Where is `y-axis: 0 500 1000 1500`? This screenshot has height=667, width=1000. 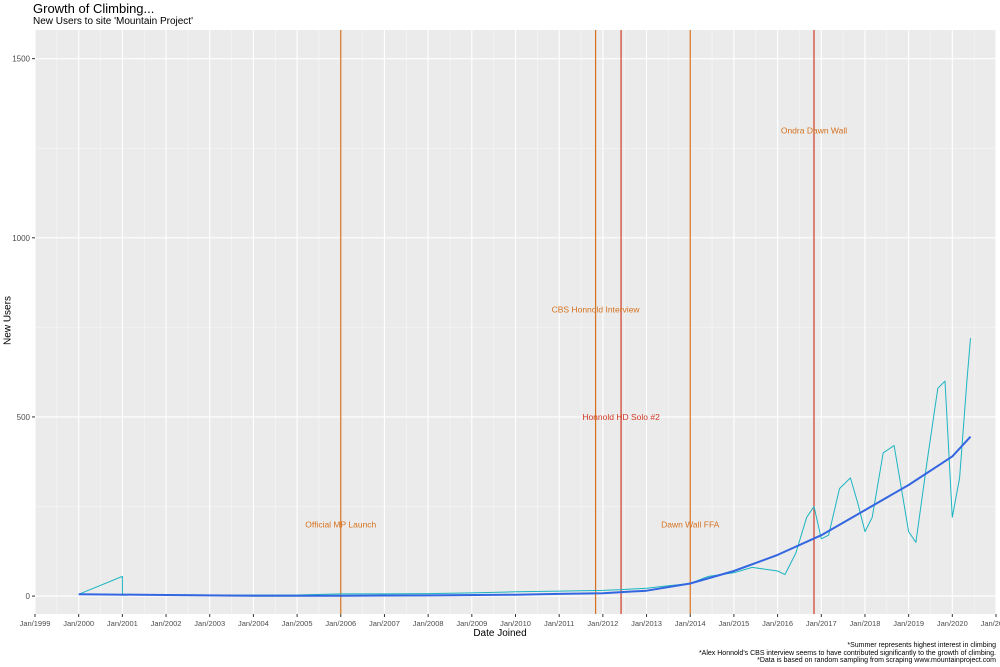 y-axis: 0 500 1000 1500 is located at coordinates (23, 328).